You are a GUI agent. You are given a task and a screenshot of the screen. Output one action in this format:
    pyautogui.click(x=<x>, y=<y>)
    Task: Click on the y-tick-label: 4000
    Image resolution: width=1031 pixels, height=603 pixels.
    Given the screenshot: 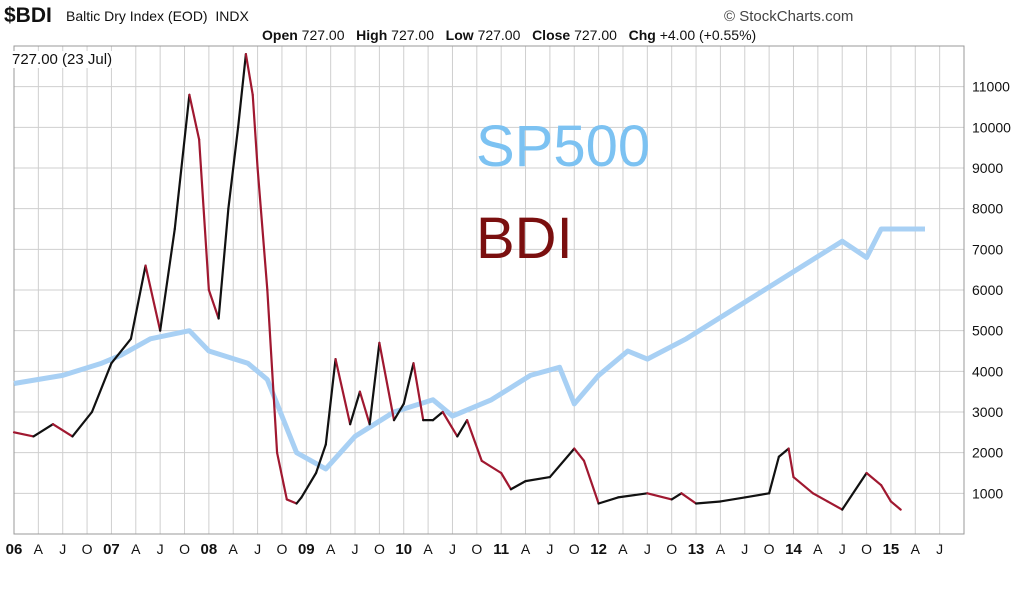 What is the action you would take?
    pyautogui.click(x=987, y=371)
    